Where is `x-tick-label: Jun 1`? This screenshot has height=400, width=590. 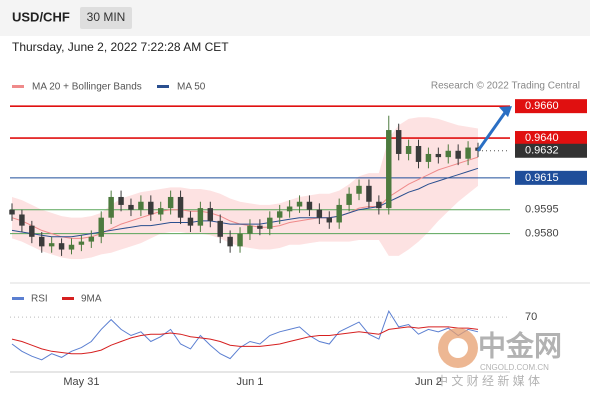 x-tick-label: Jun 1 is located at coordinates (249, 382).